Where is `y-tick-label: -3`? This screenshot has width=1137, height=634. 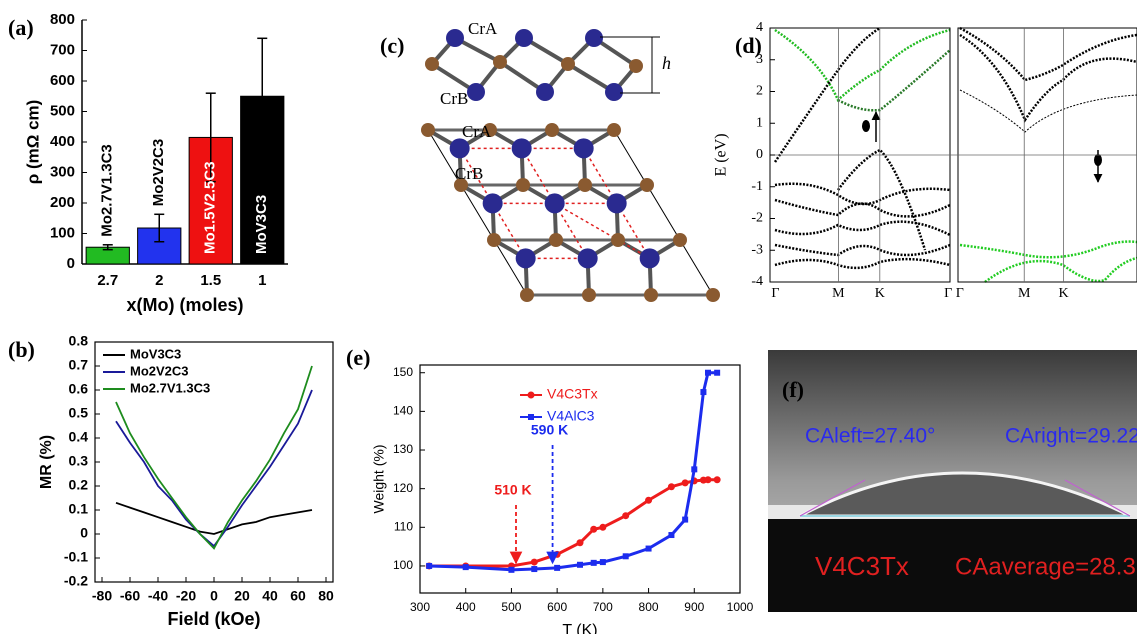
y-tick-label: -3 is located at coordinates (757, 249).